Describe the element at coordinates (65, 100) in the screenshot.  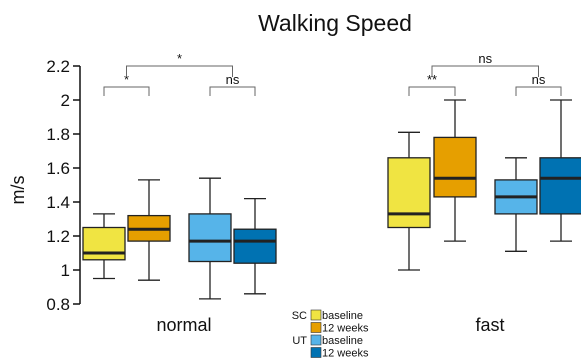
I see `y-tick-label: 2` at that location.